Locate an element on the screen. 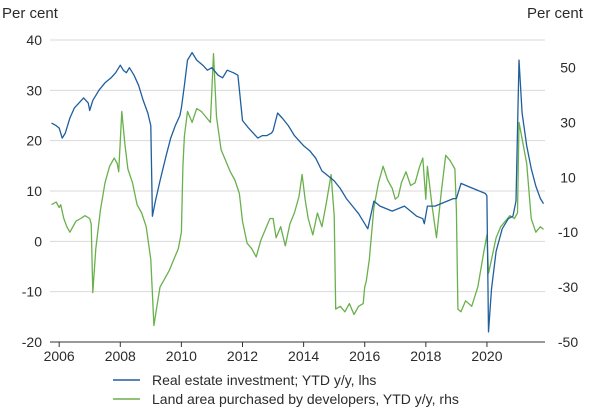  left-axis-title: Per cent is located at coordinates (30, 13).